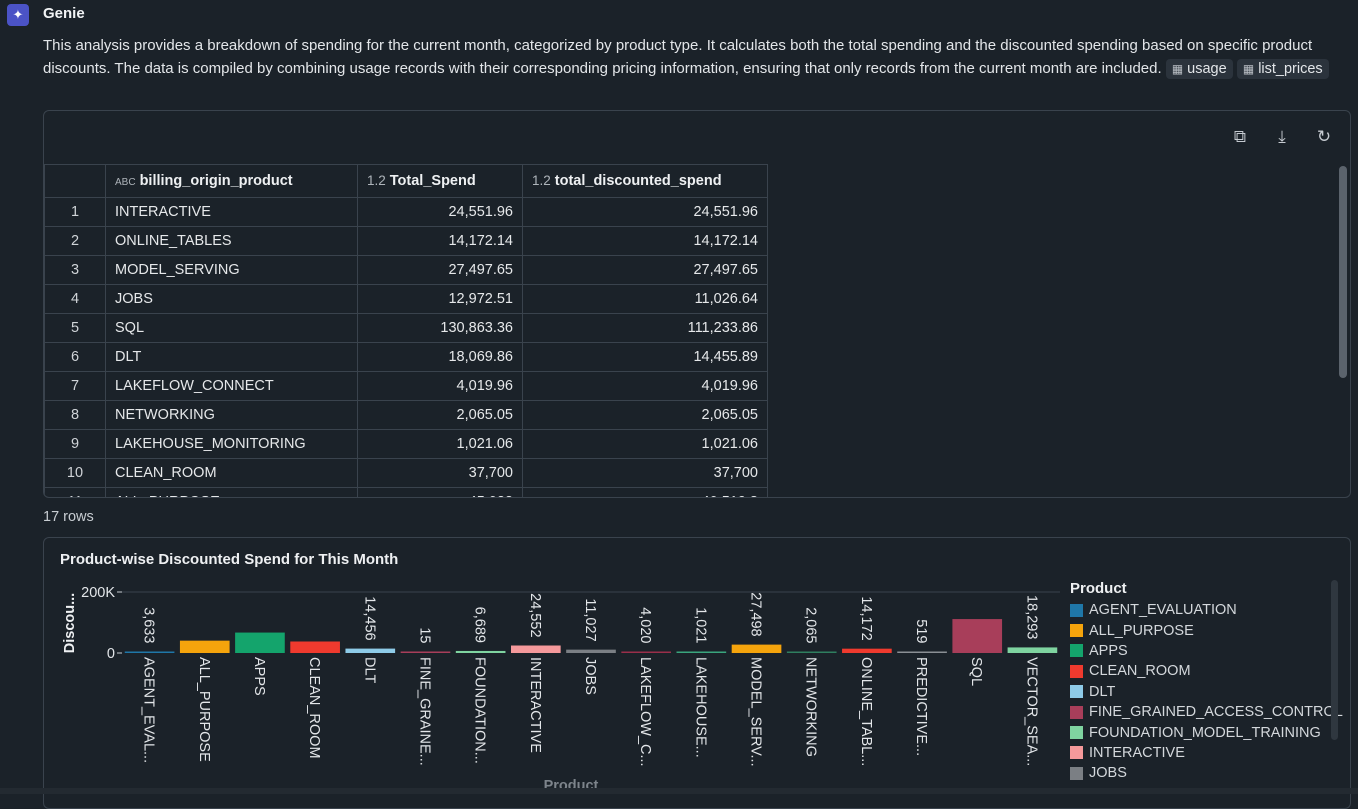  Describe the element at coordinates (231, 181) in the screenshot. I see `column-header-billing-origin-product: ABC billing_origin_product` at that location.